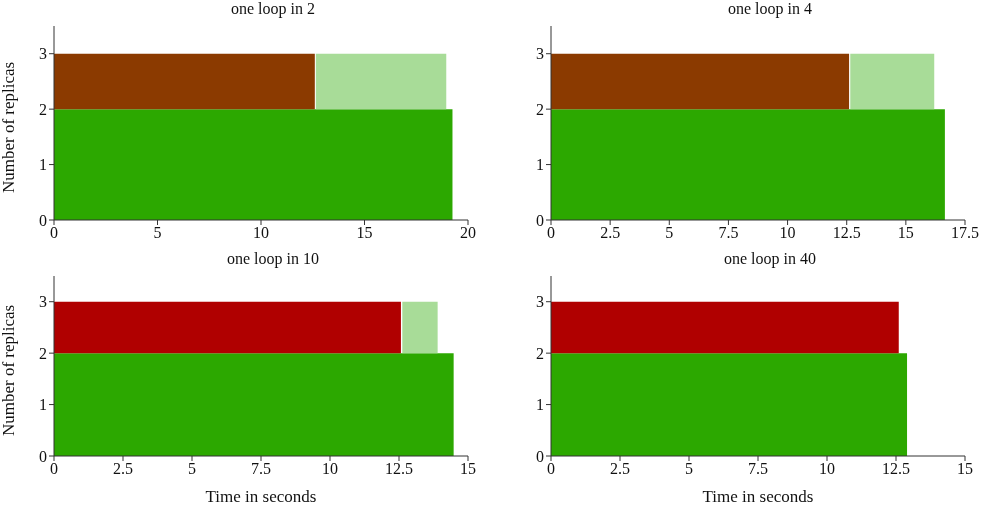  I want to click on chart-title: one loop in 10, so click(273, 260).